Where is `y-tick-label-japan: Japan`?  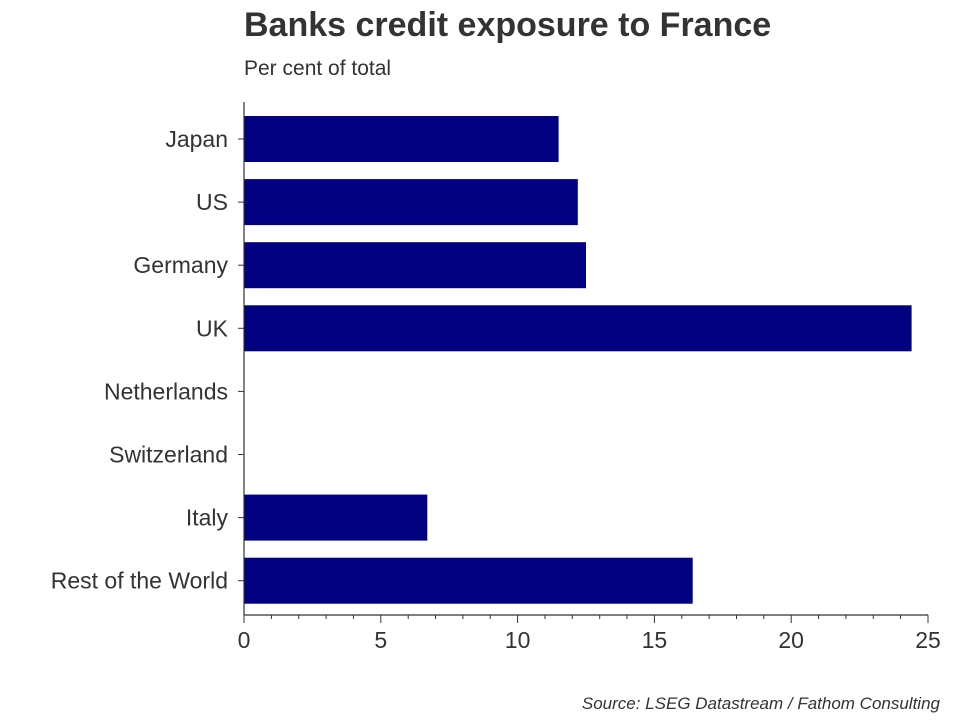
y-tick-label-japan: Japan is located at coordinates (196, 139).